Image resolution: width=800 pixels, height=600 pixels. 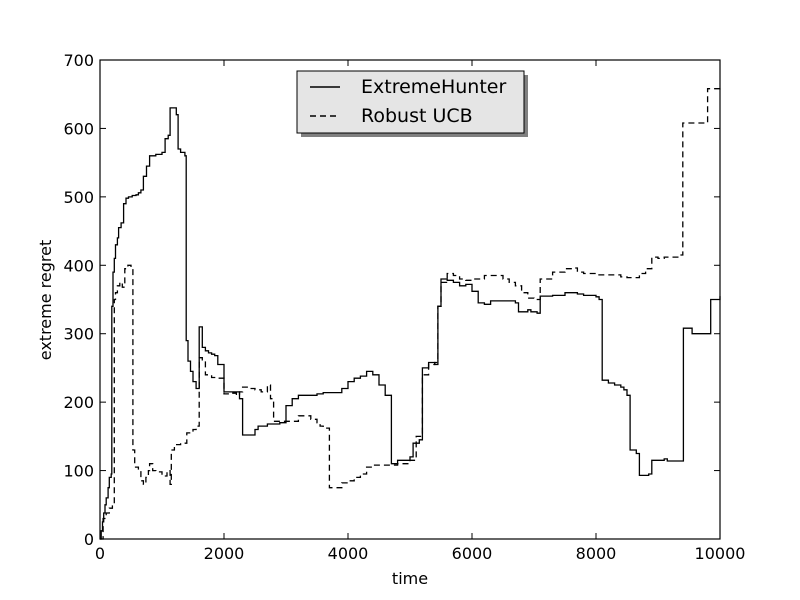 I want to click on y-tick-label: 300, so click(x=78, y=334).